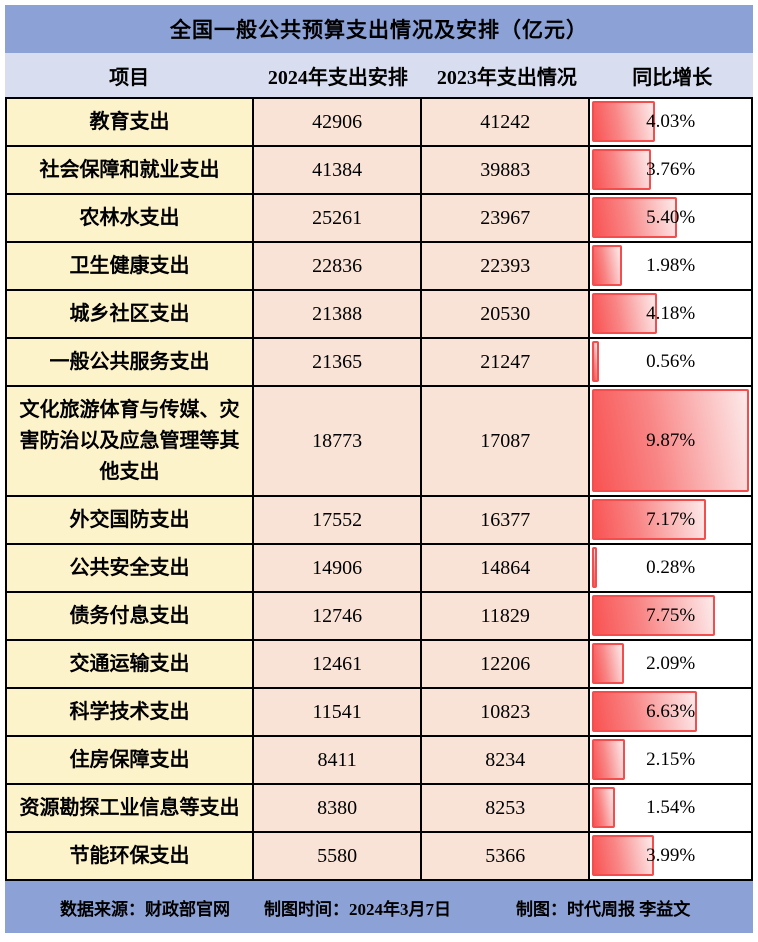  I want to click on actual-2023-cell: 22393, so click(506, 266).